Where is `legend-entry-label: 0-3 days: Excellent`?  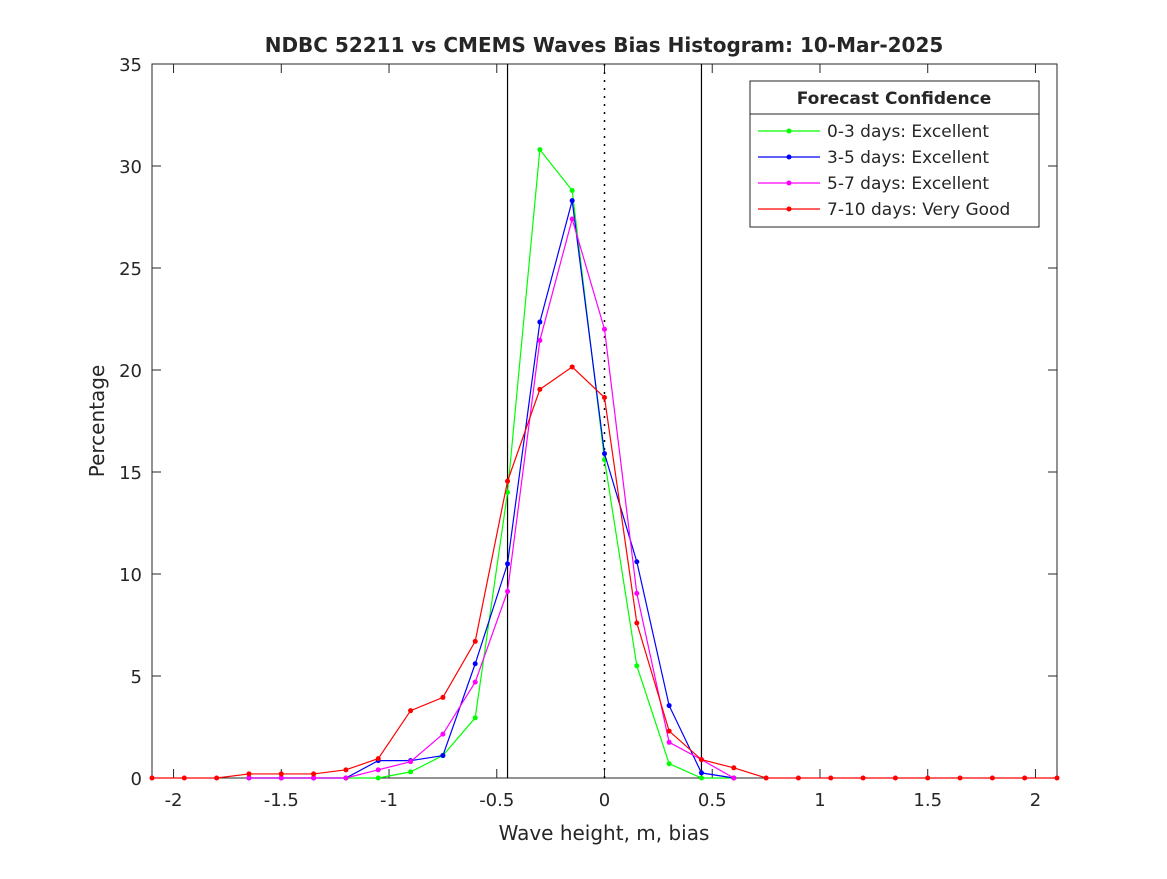
legend-entry-label: 0-3 days: Excellent is located at coordinates (908, 132).